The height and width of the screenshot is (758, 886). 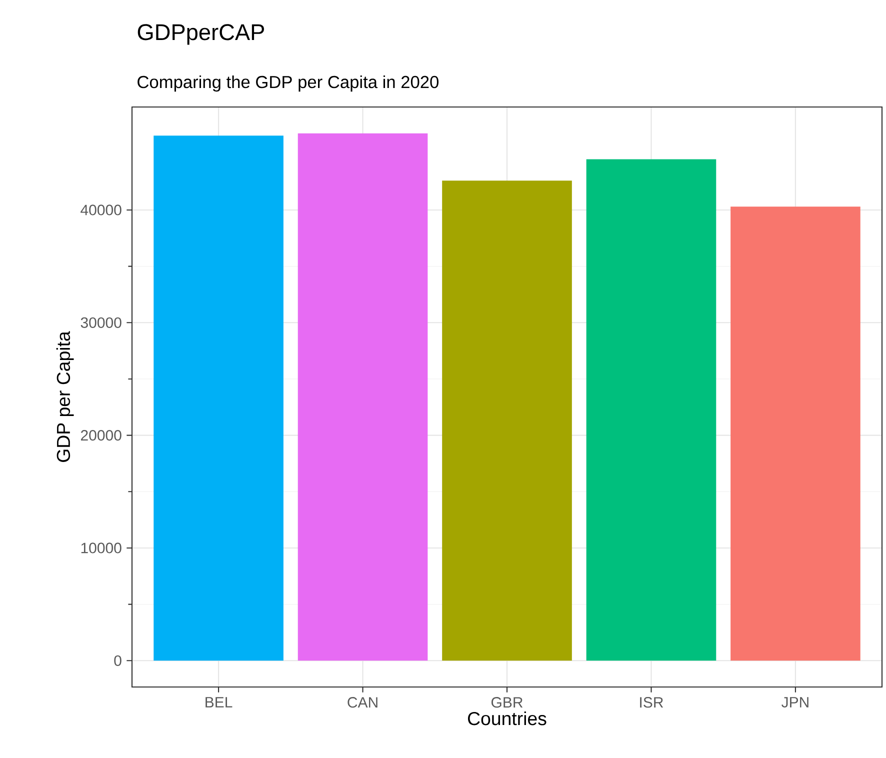 I want to click on y-axis-title: GDP per Capita, so click(x=65, y=396).